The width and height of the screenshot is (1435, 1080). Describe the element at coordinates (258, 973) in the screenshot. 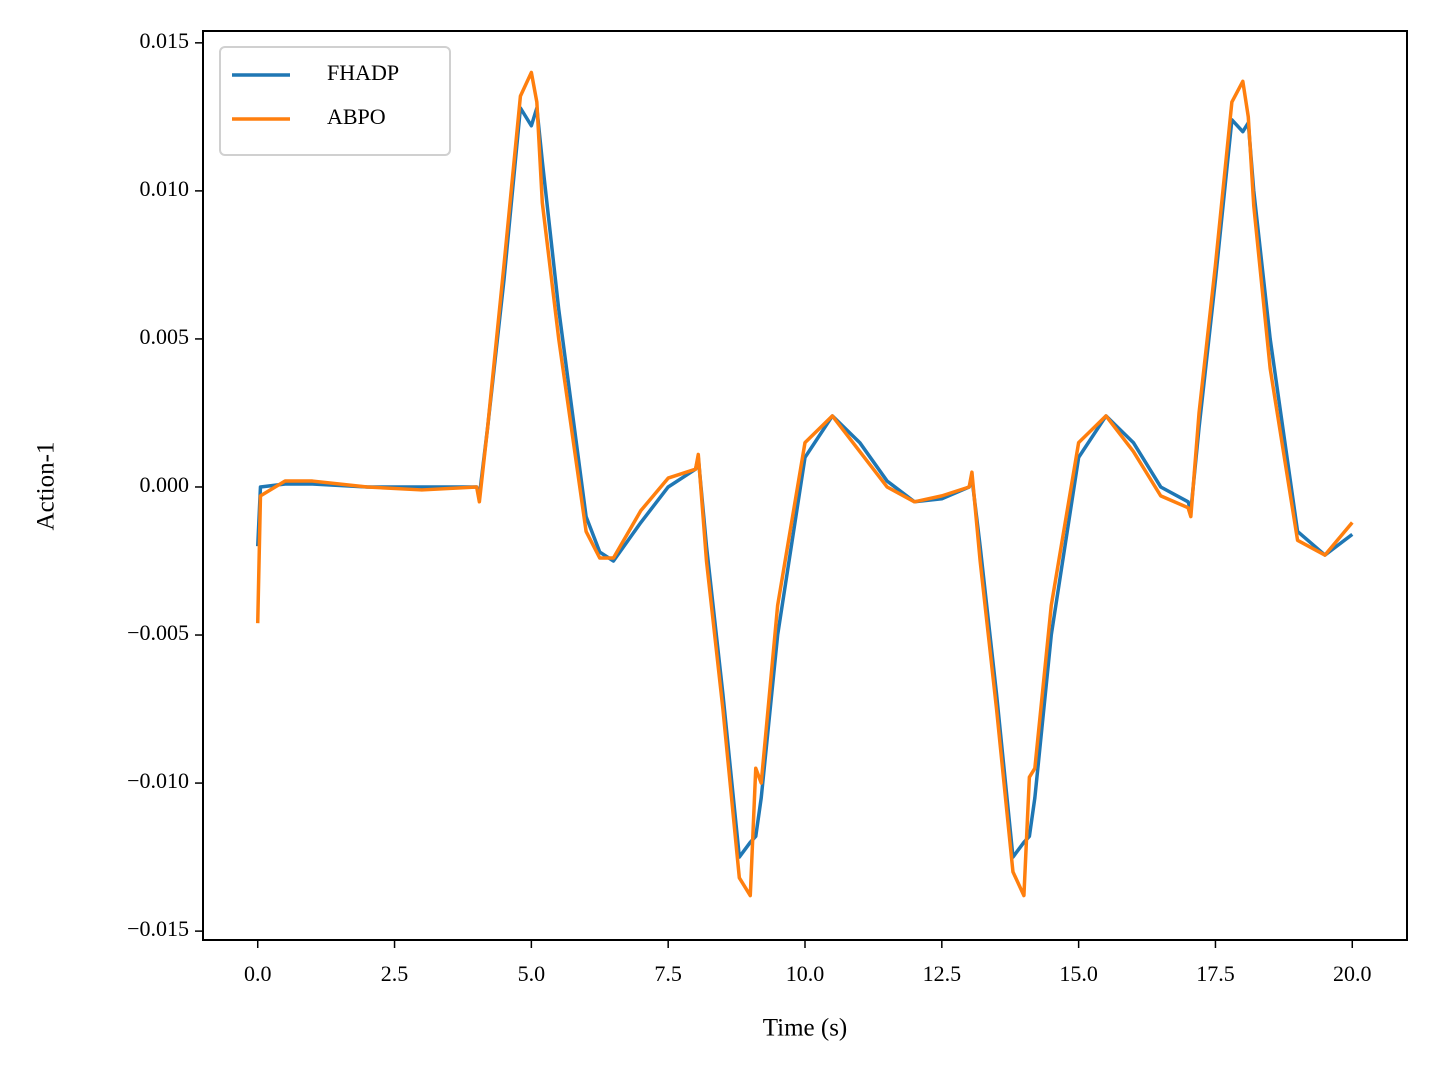

I see `x-tick-label: 0.0` at that location.